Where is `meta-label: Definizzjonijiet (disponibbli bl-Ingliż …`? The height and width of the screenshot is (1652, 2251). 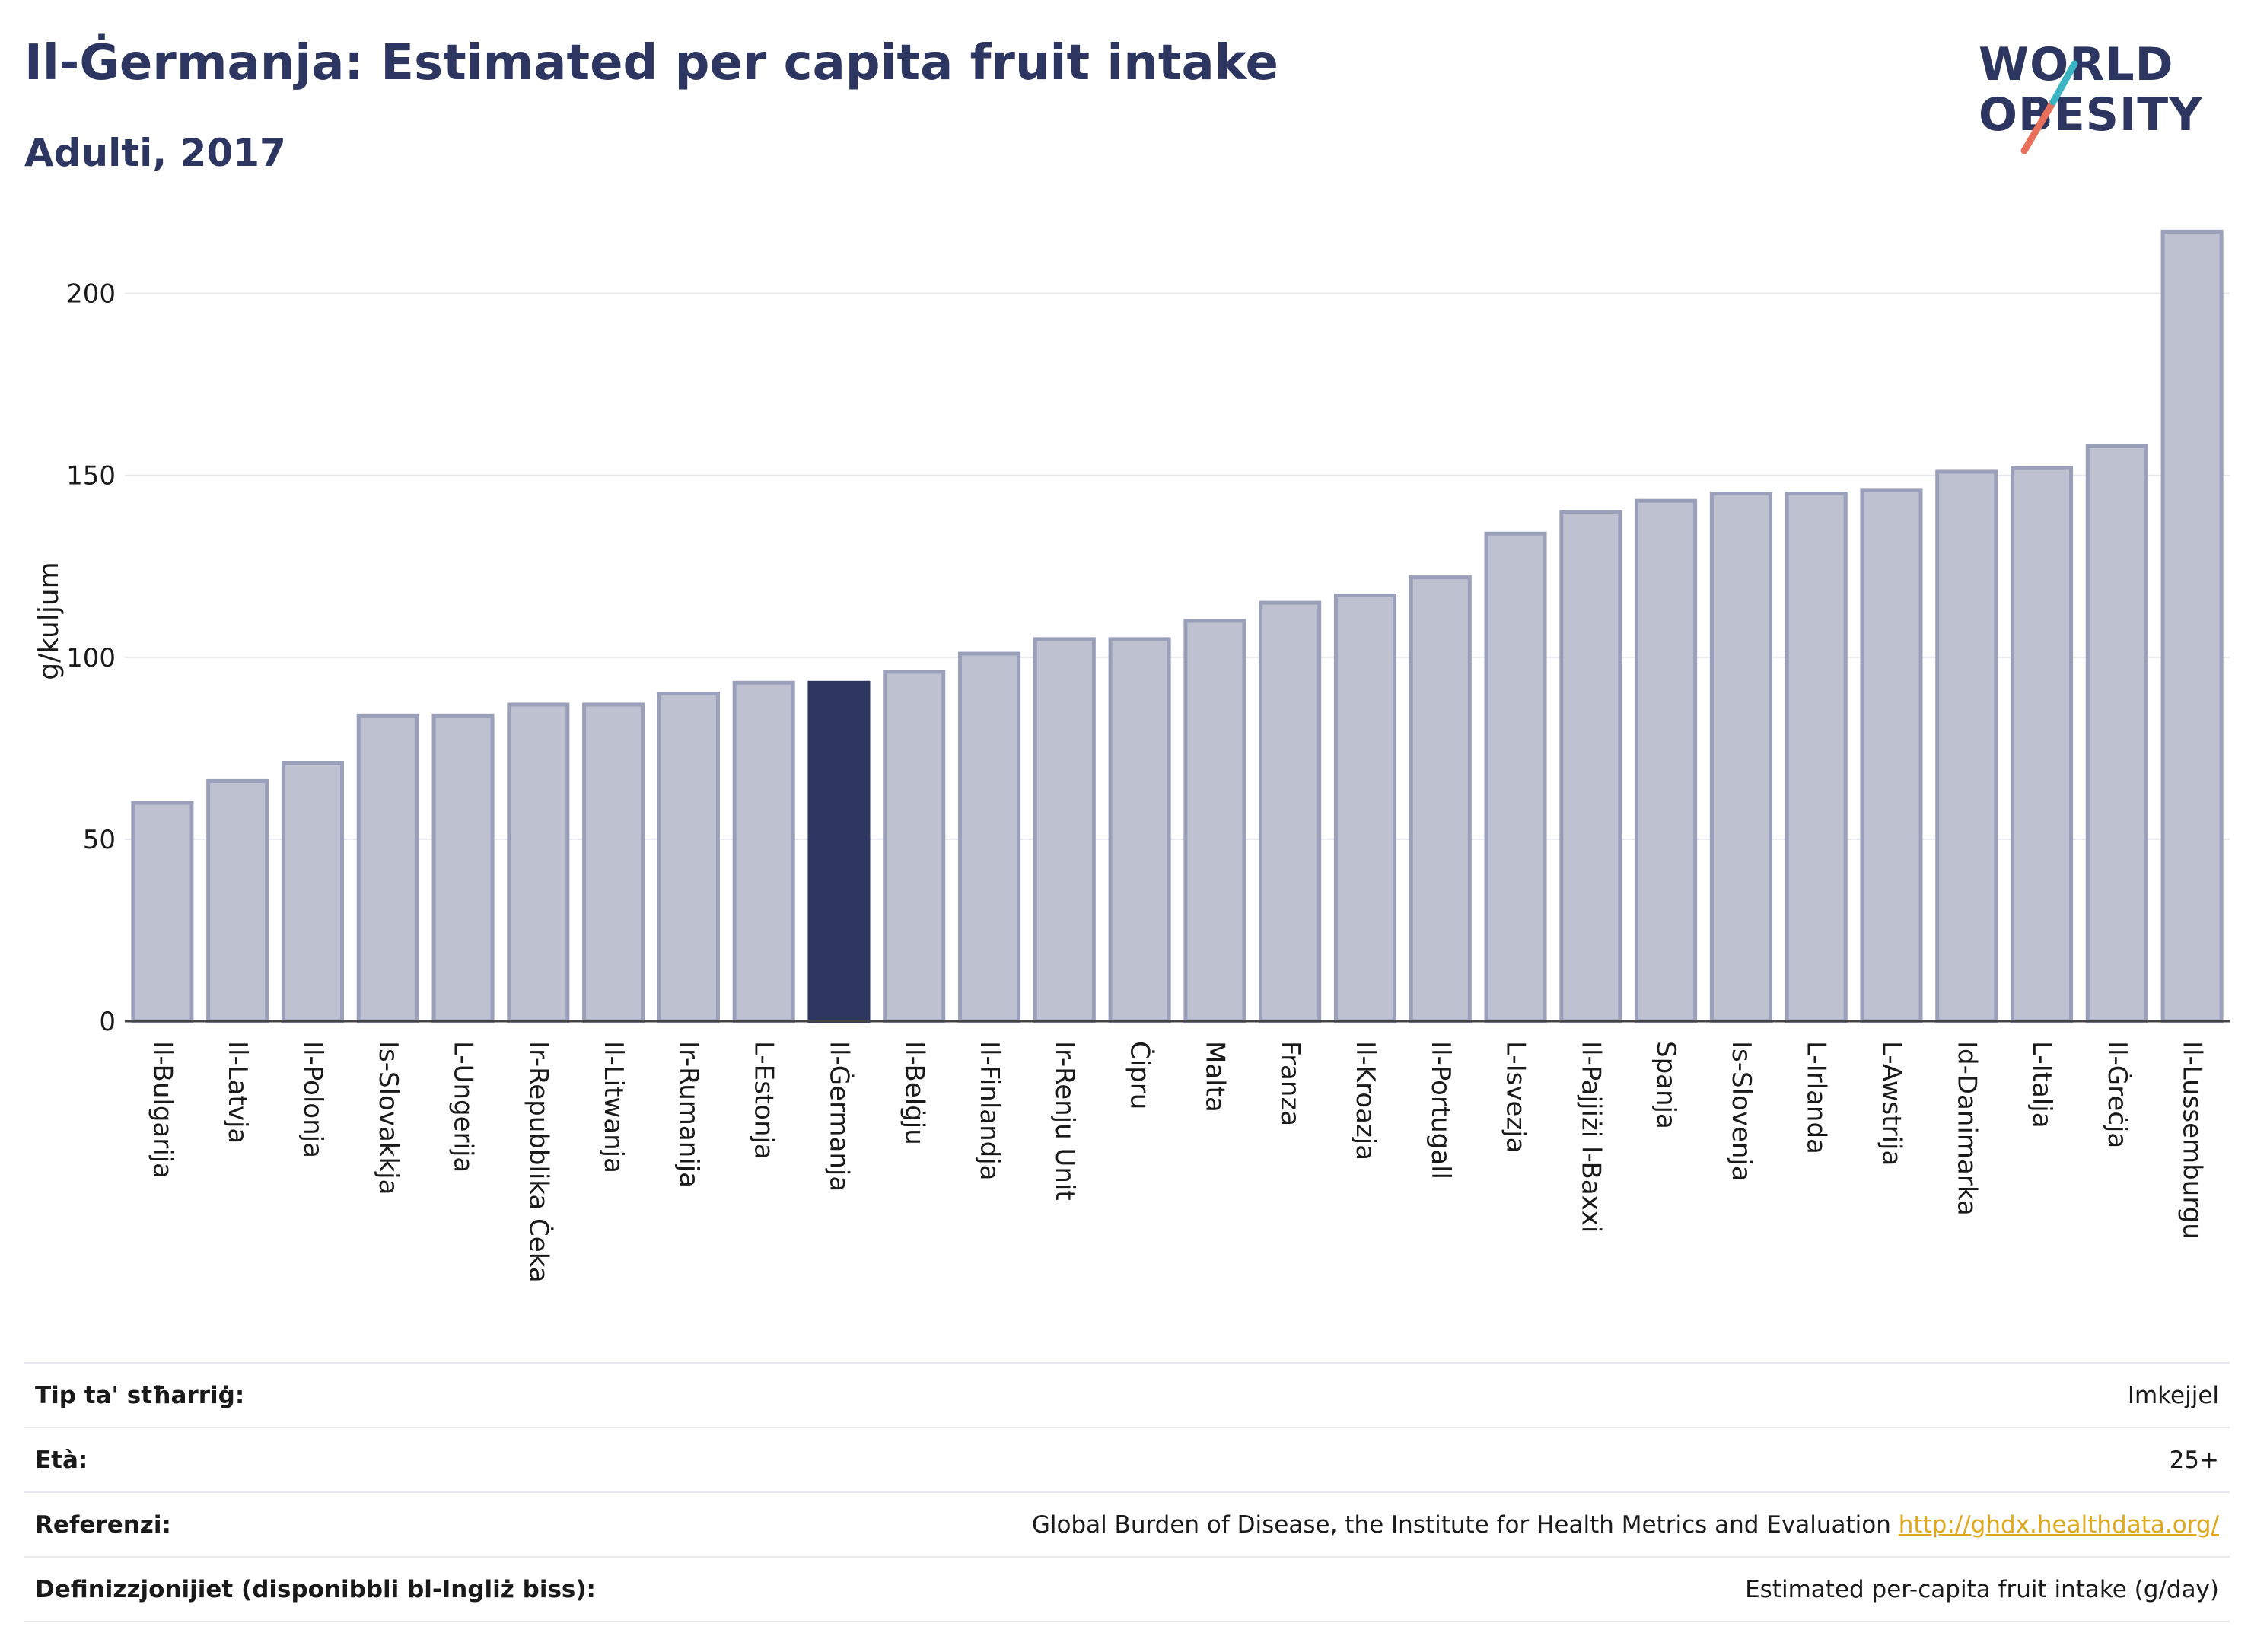 meta-label: Definizzjonijiet (disponibbli bl-Ingliż … is located at coordinates (315, 1589).